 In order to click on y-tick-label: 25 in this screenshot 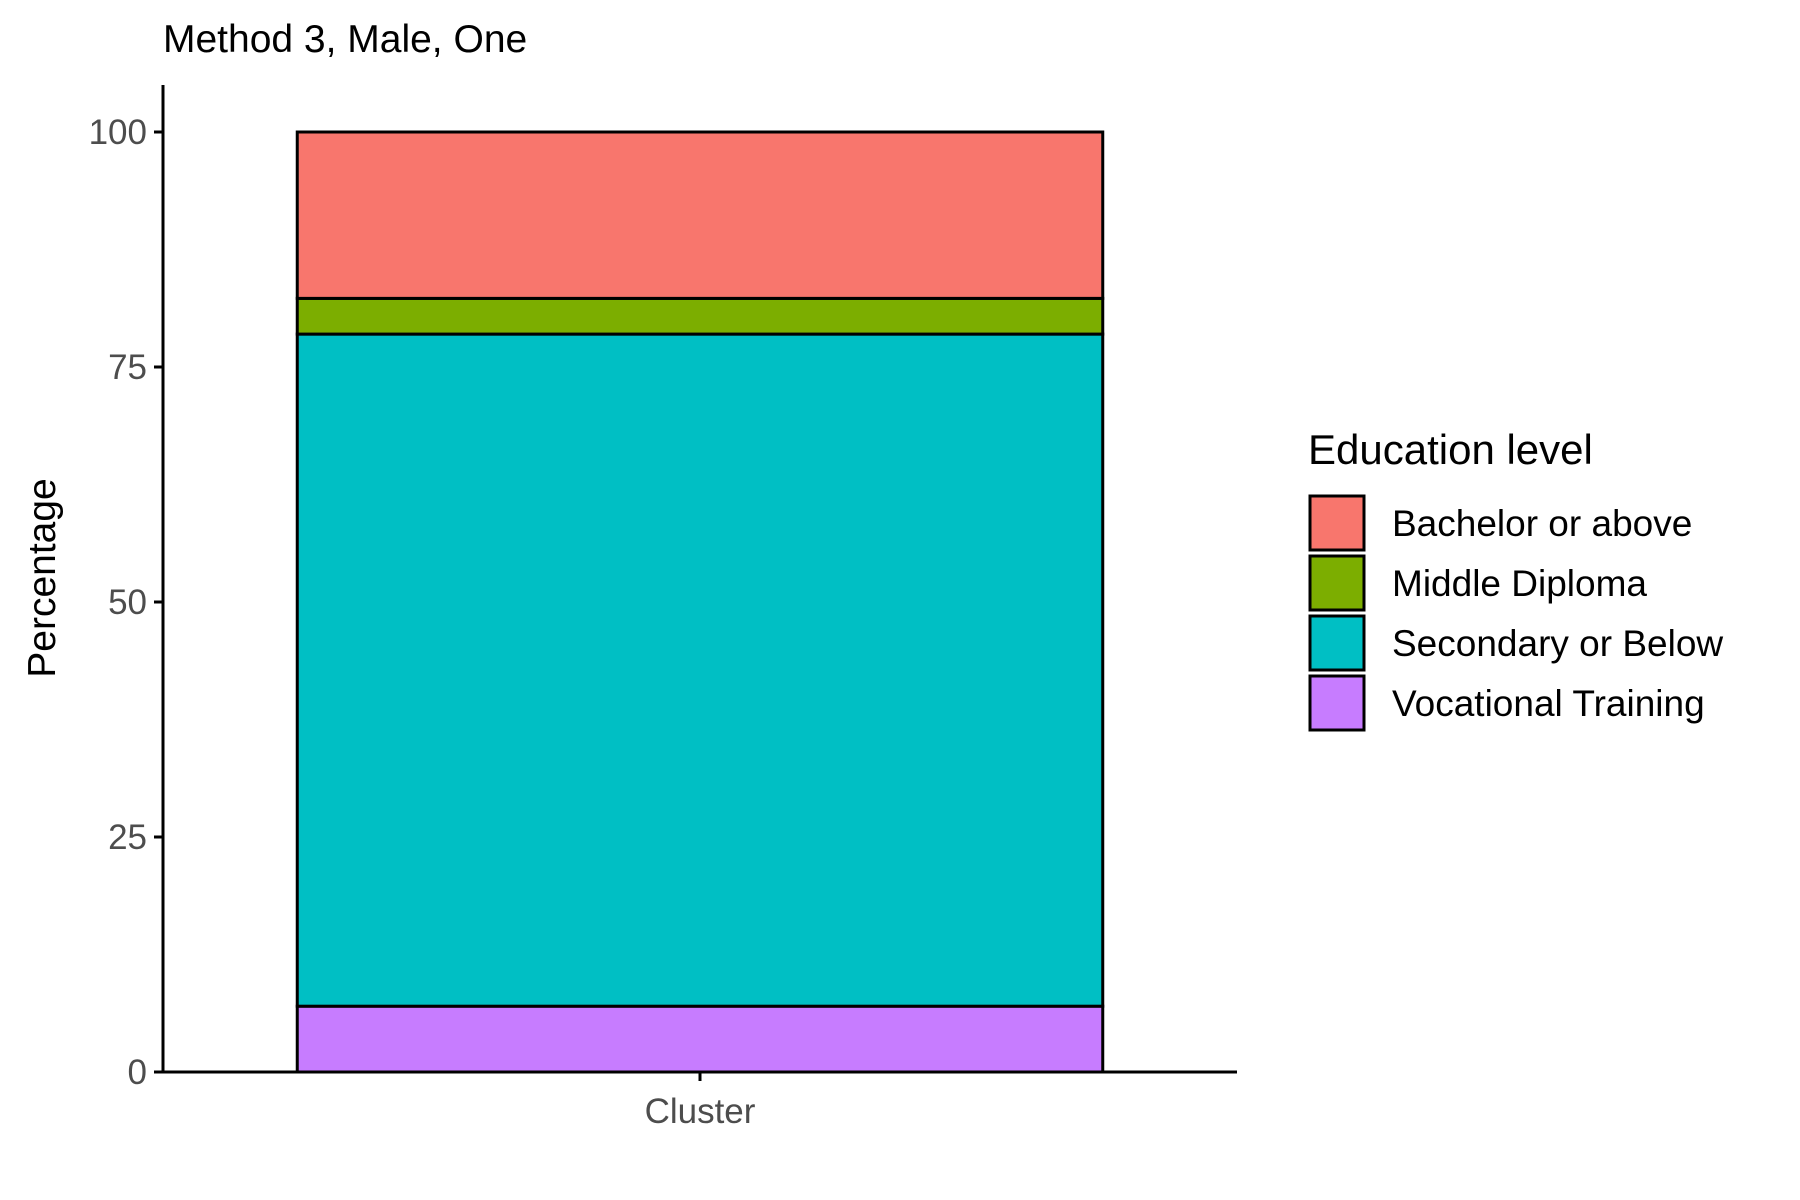, I will do `click(127, 837)`.